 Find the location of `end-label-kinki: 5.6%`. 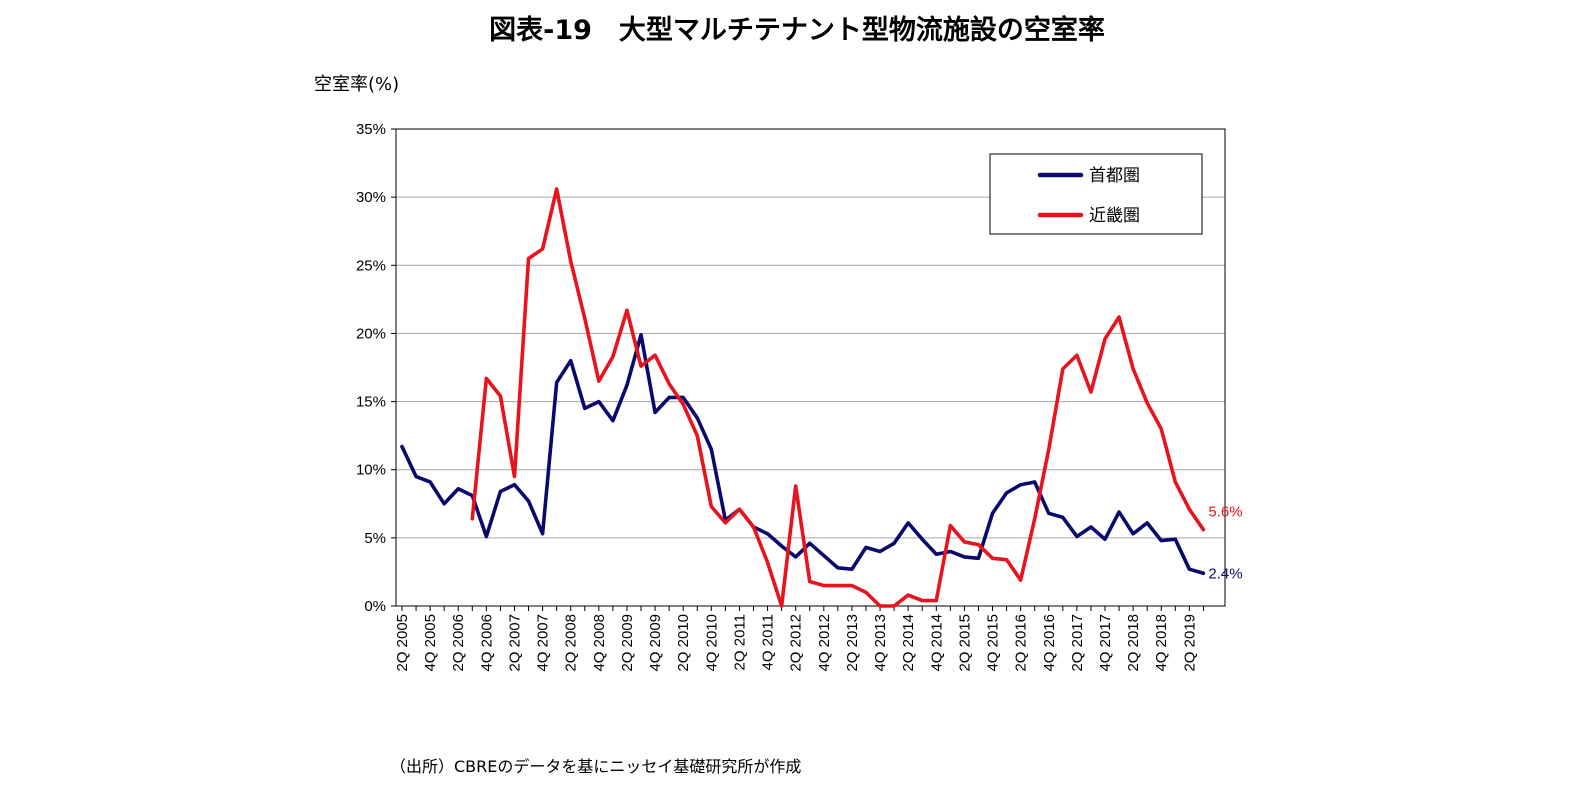

end-label-kinki: 5.6% is located at coordinates (1225, 512).